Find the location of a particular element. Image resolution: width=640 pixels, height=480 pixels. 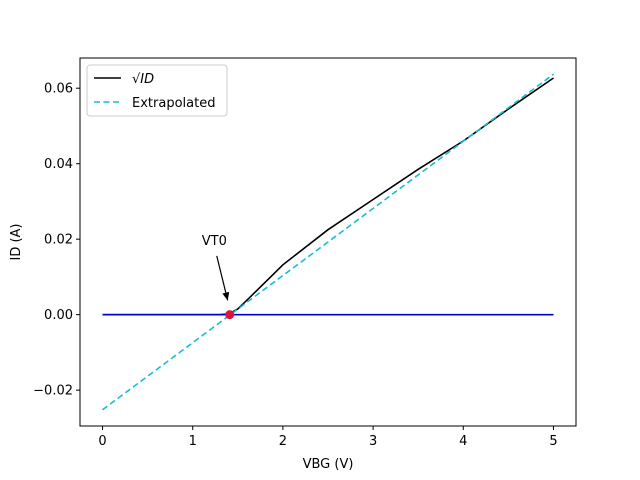

legend-label: Extrapolated is located at coordinates (173, 103).